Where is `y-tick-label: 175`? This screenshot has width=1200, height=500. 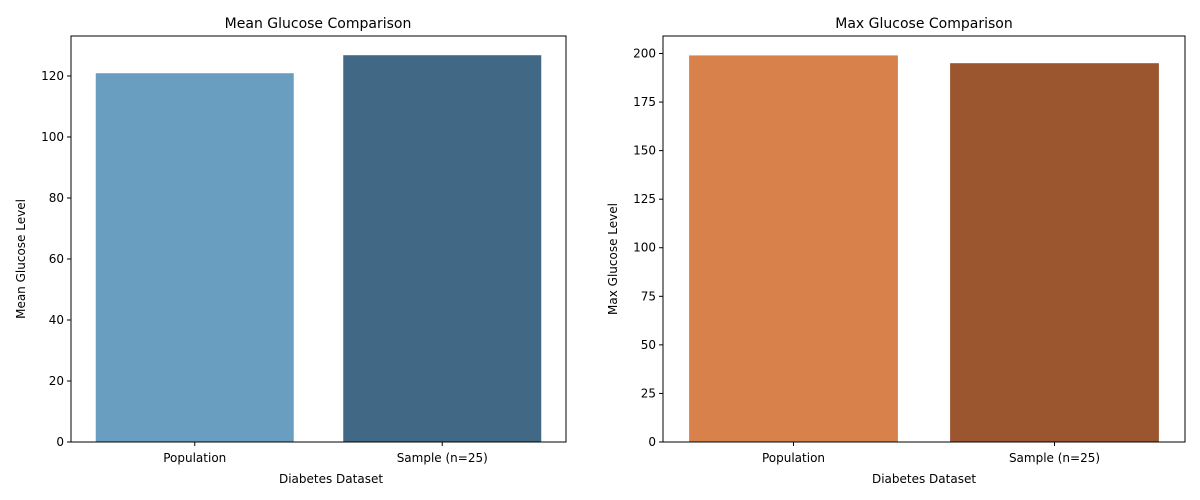 y-tick-label: 175 is located at coordinates (644, 102).